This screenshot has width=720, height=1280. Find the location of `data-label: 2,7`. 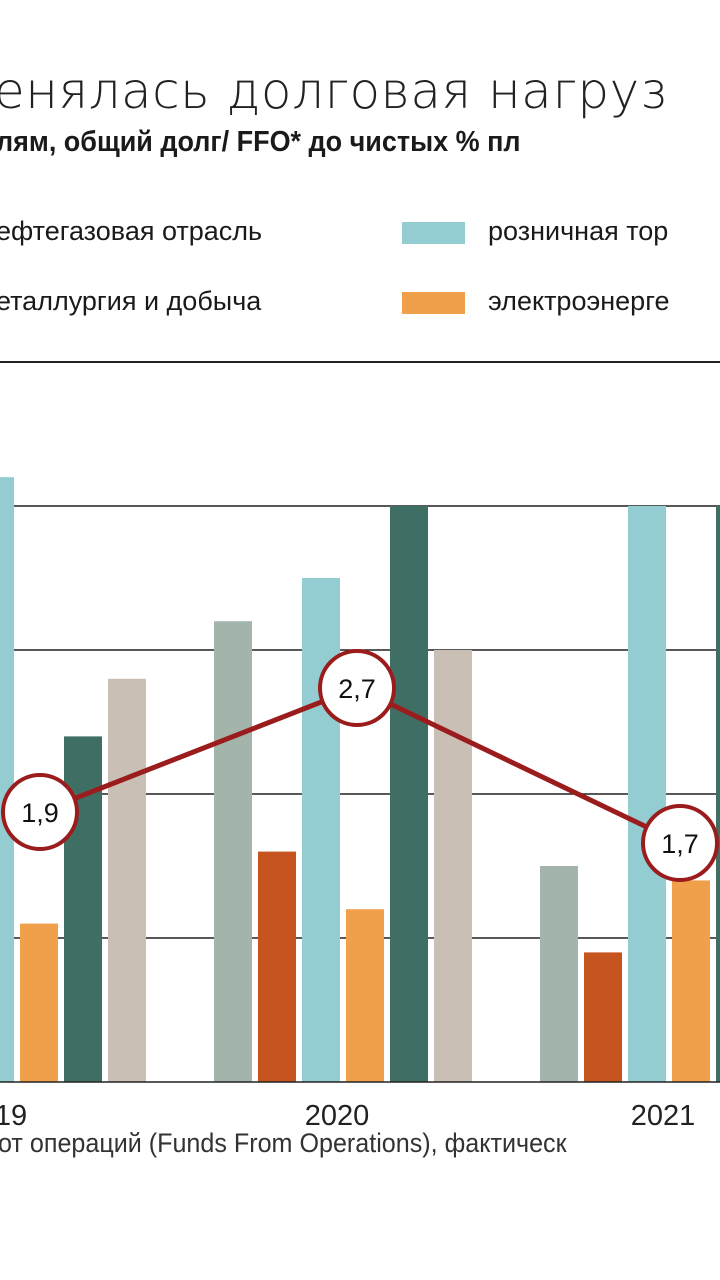

data-label: 2,7 is located at coordinates (357, 689).